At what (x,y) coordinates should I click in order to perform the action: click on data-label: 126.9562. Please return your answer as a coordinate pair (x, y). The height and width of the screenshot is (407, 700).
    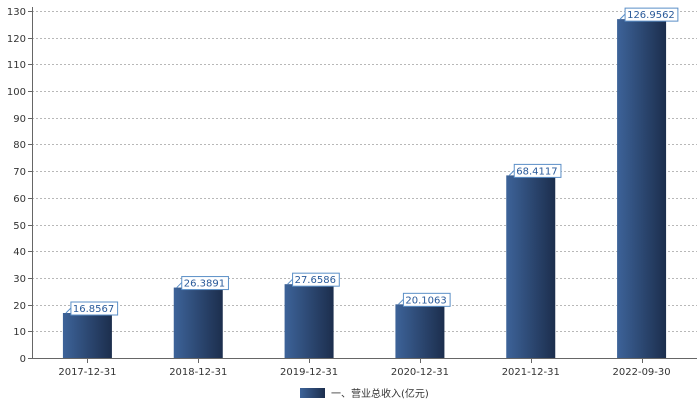
    Looking at the image, I should click on (651, 15).